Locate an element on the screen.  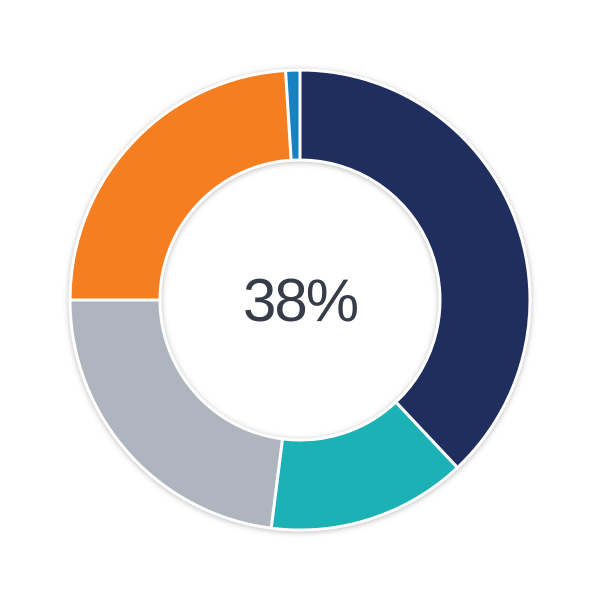
donut-segment-orange is located at coordinates (180, 185).